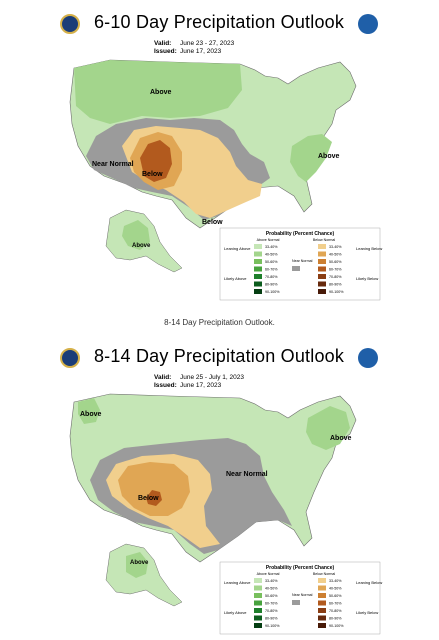 The image size is (439, 640). Describe the element at coordinates (335, 596) in the screenshot. I see `legend-below-range: 50-60%` at that location.